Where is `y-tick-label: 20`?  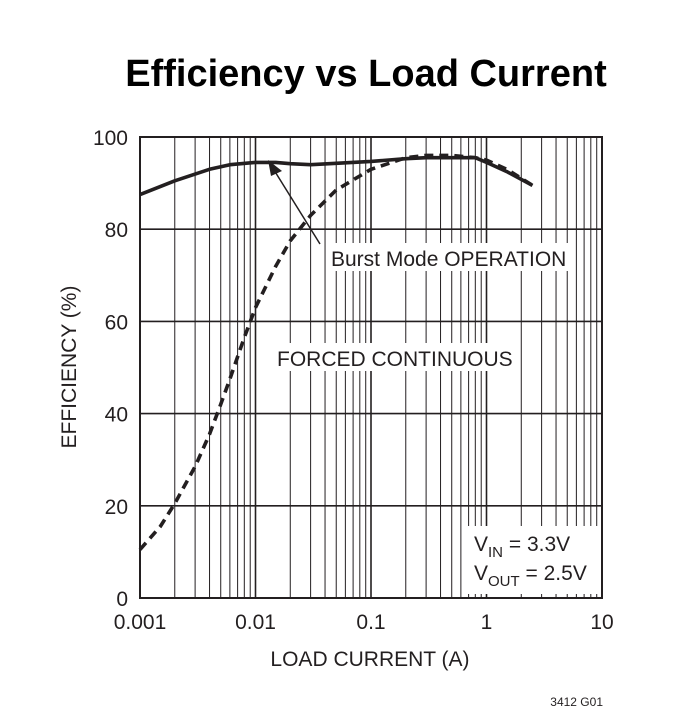 y-tick-label: 20 is located at coordinates (116, 507).